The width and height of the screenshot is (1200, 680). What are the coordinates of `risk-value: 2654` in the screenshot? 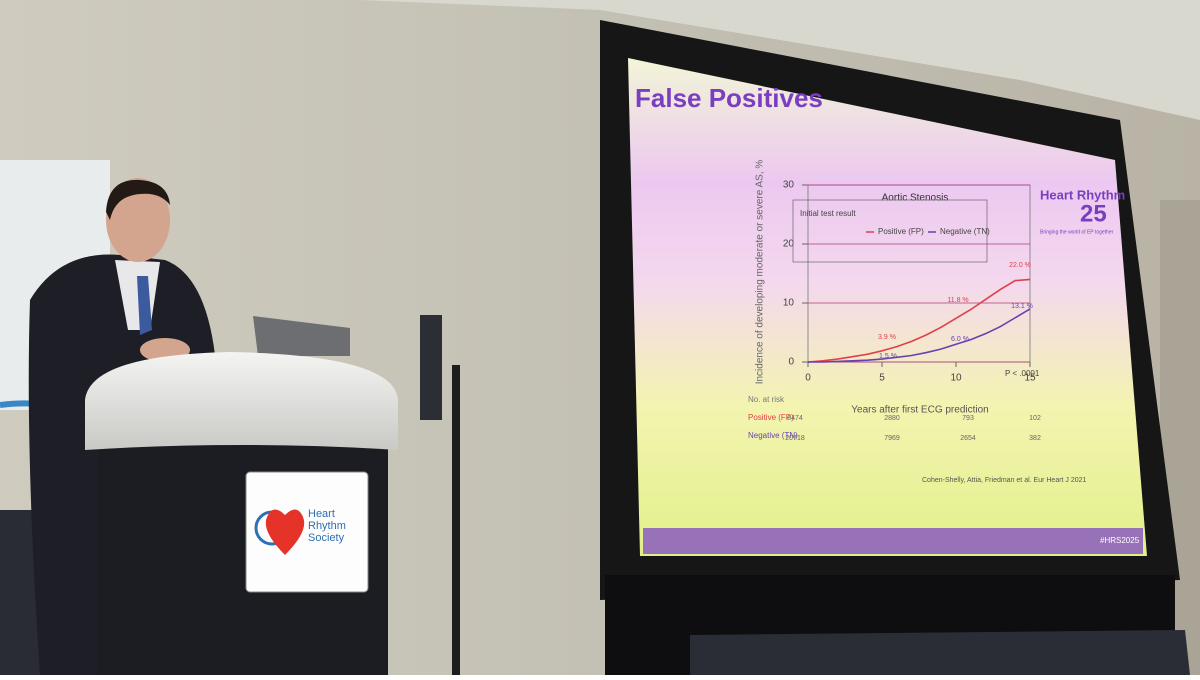 It's located at (968, 438).